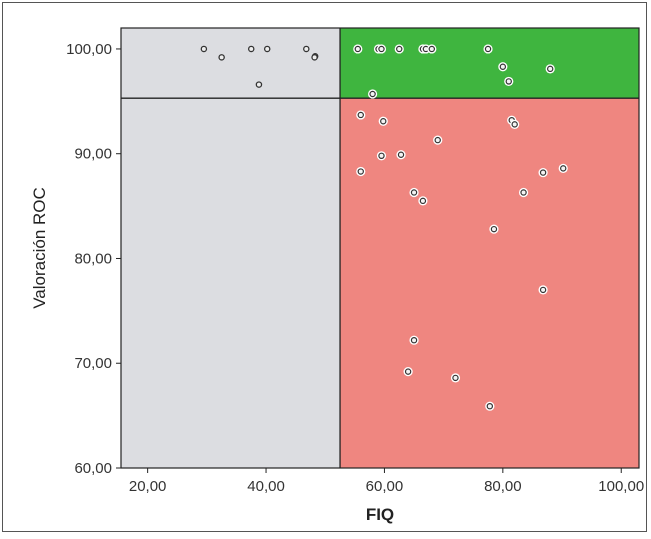 This screenshot has height=539, width=651. Describe the element at coordinates (93, 258) in the screenshot. I see `y-tick-label: 80,00` at that location.